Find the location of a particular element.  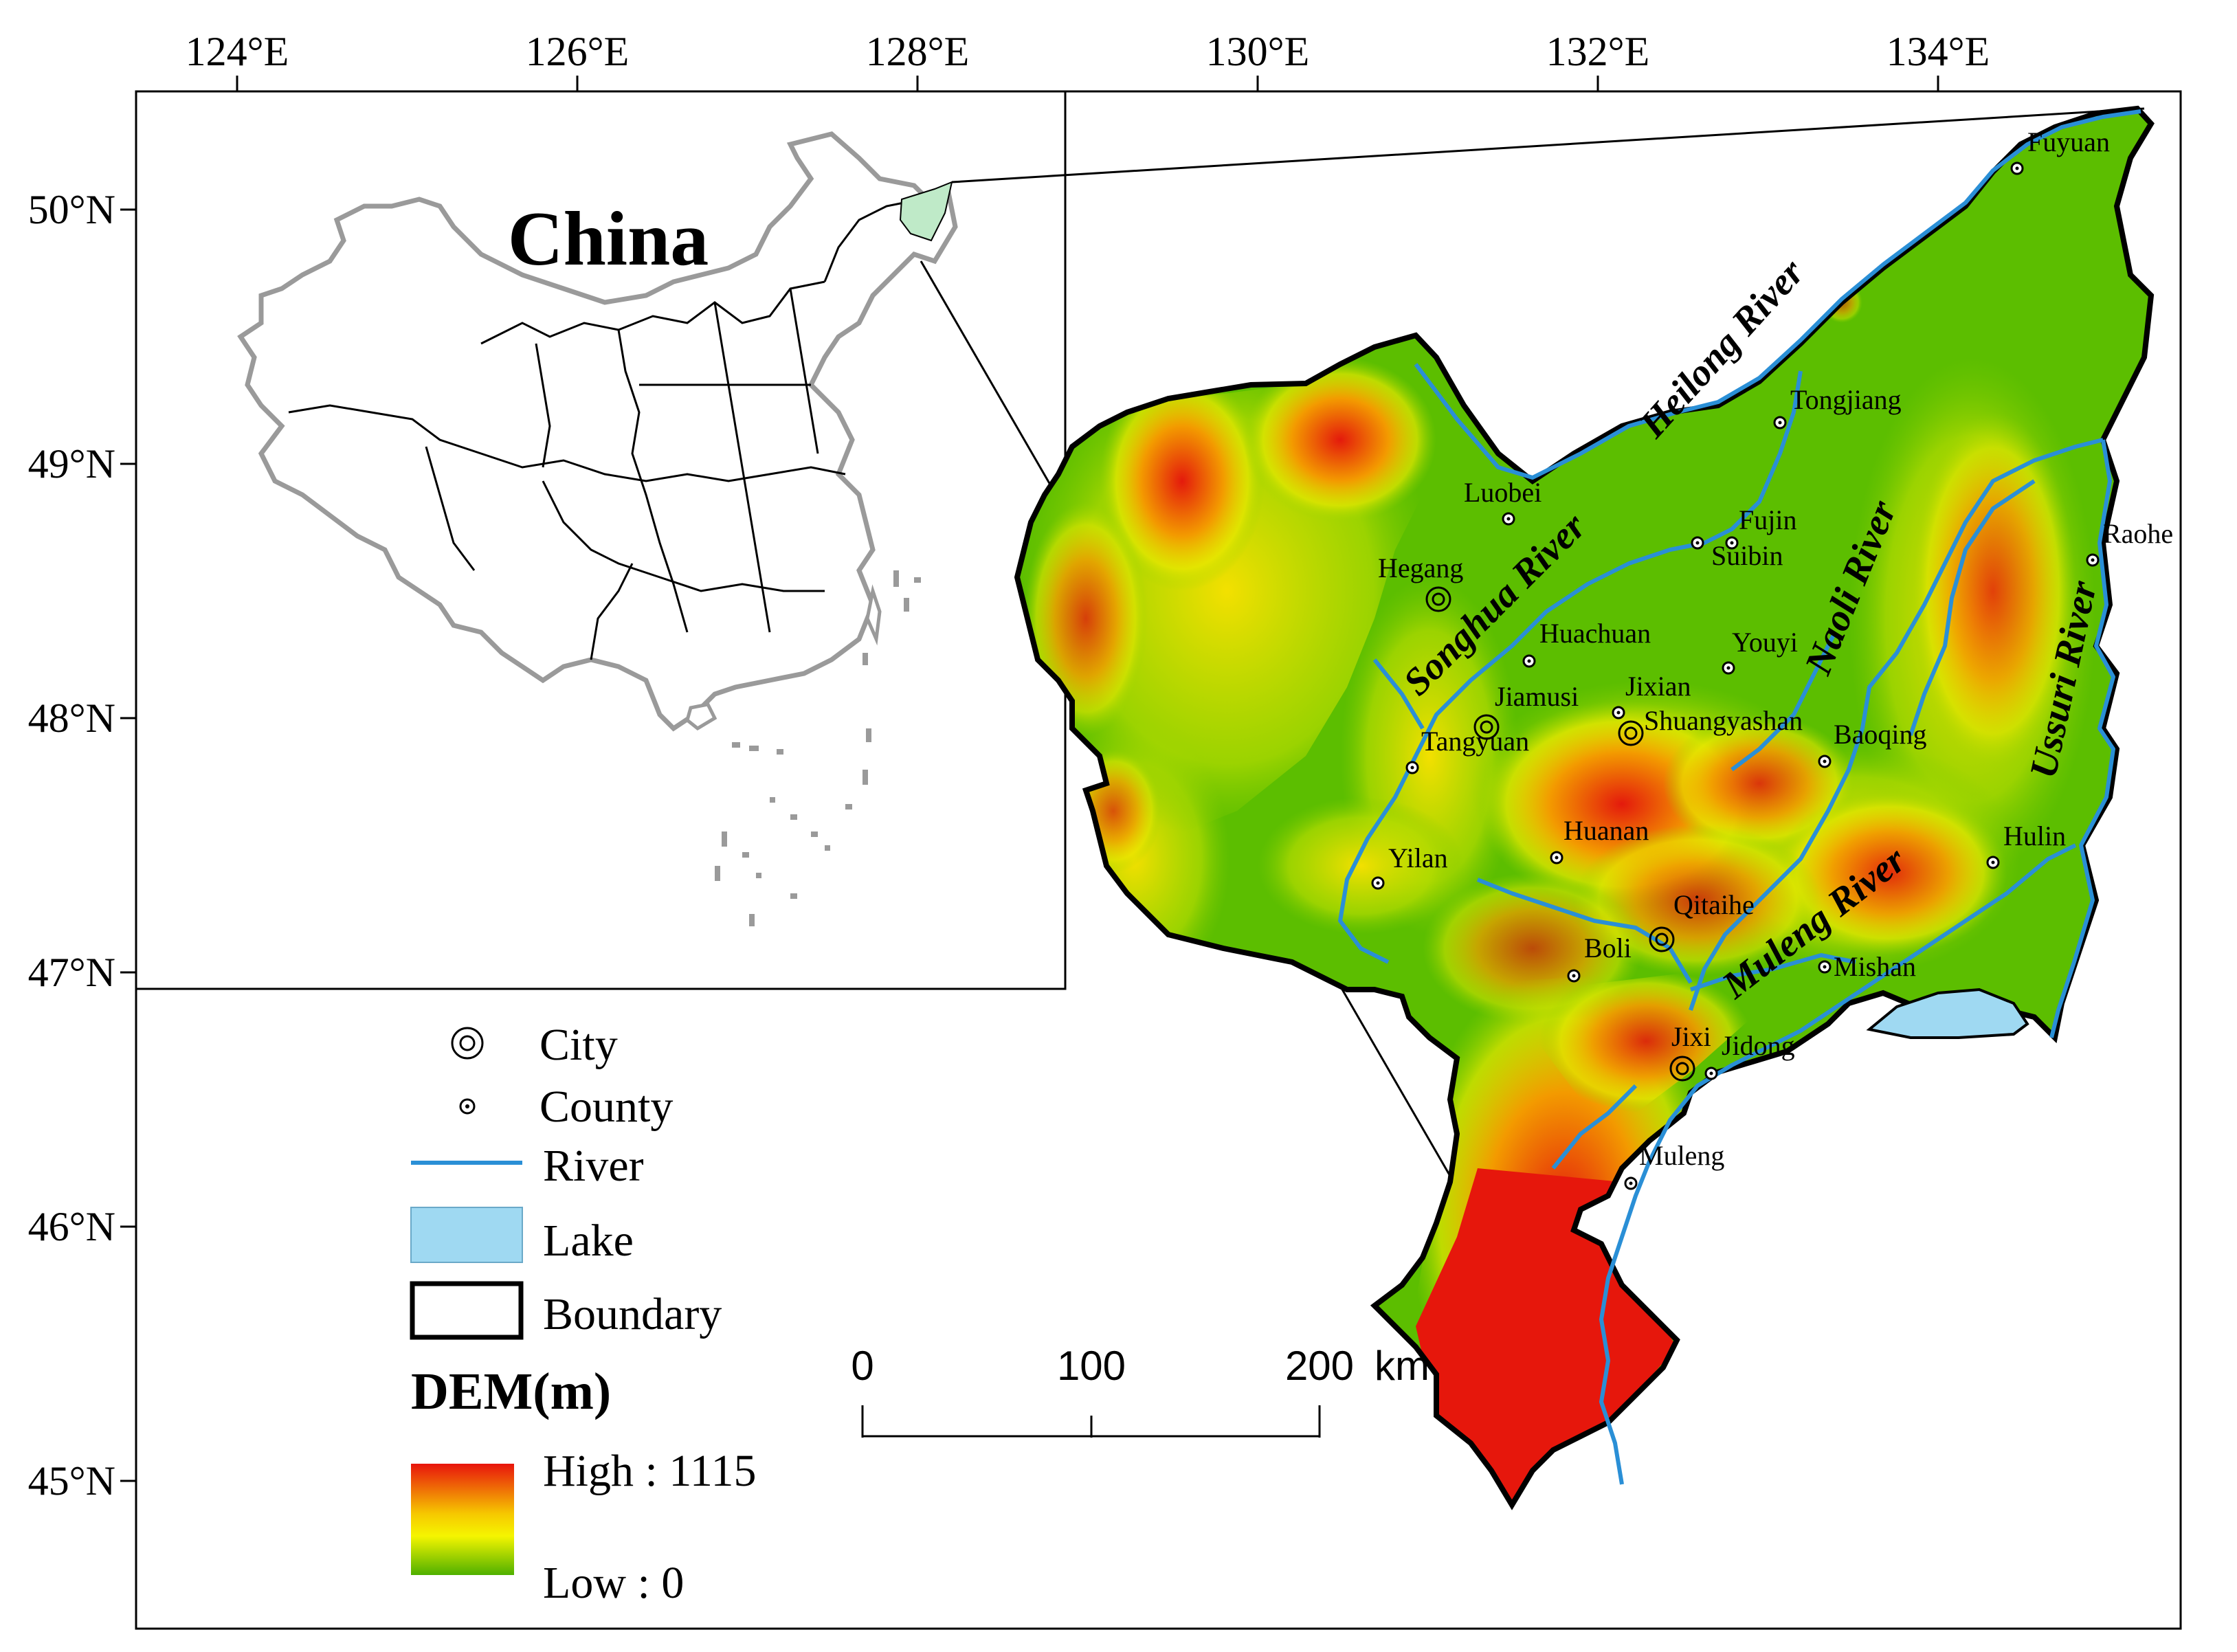

lat-label-49: 49°N is located at coordinates (71, 464).